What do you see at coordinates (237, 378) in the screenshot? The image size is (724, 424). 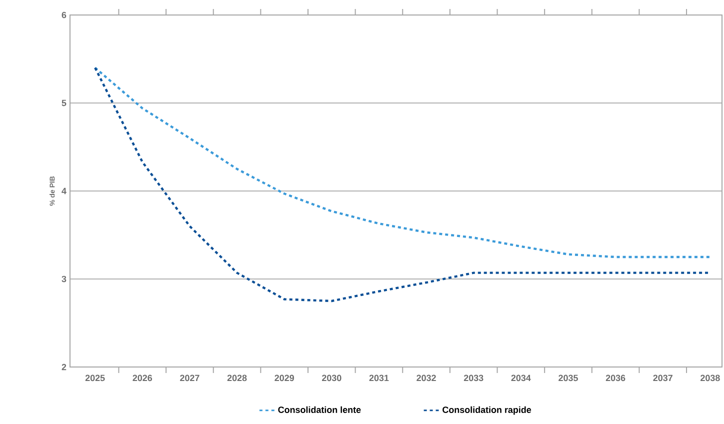 I see `x-tick-label: 2028` at bounding box center [237, 378].